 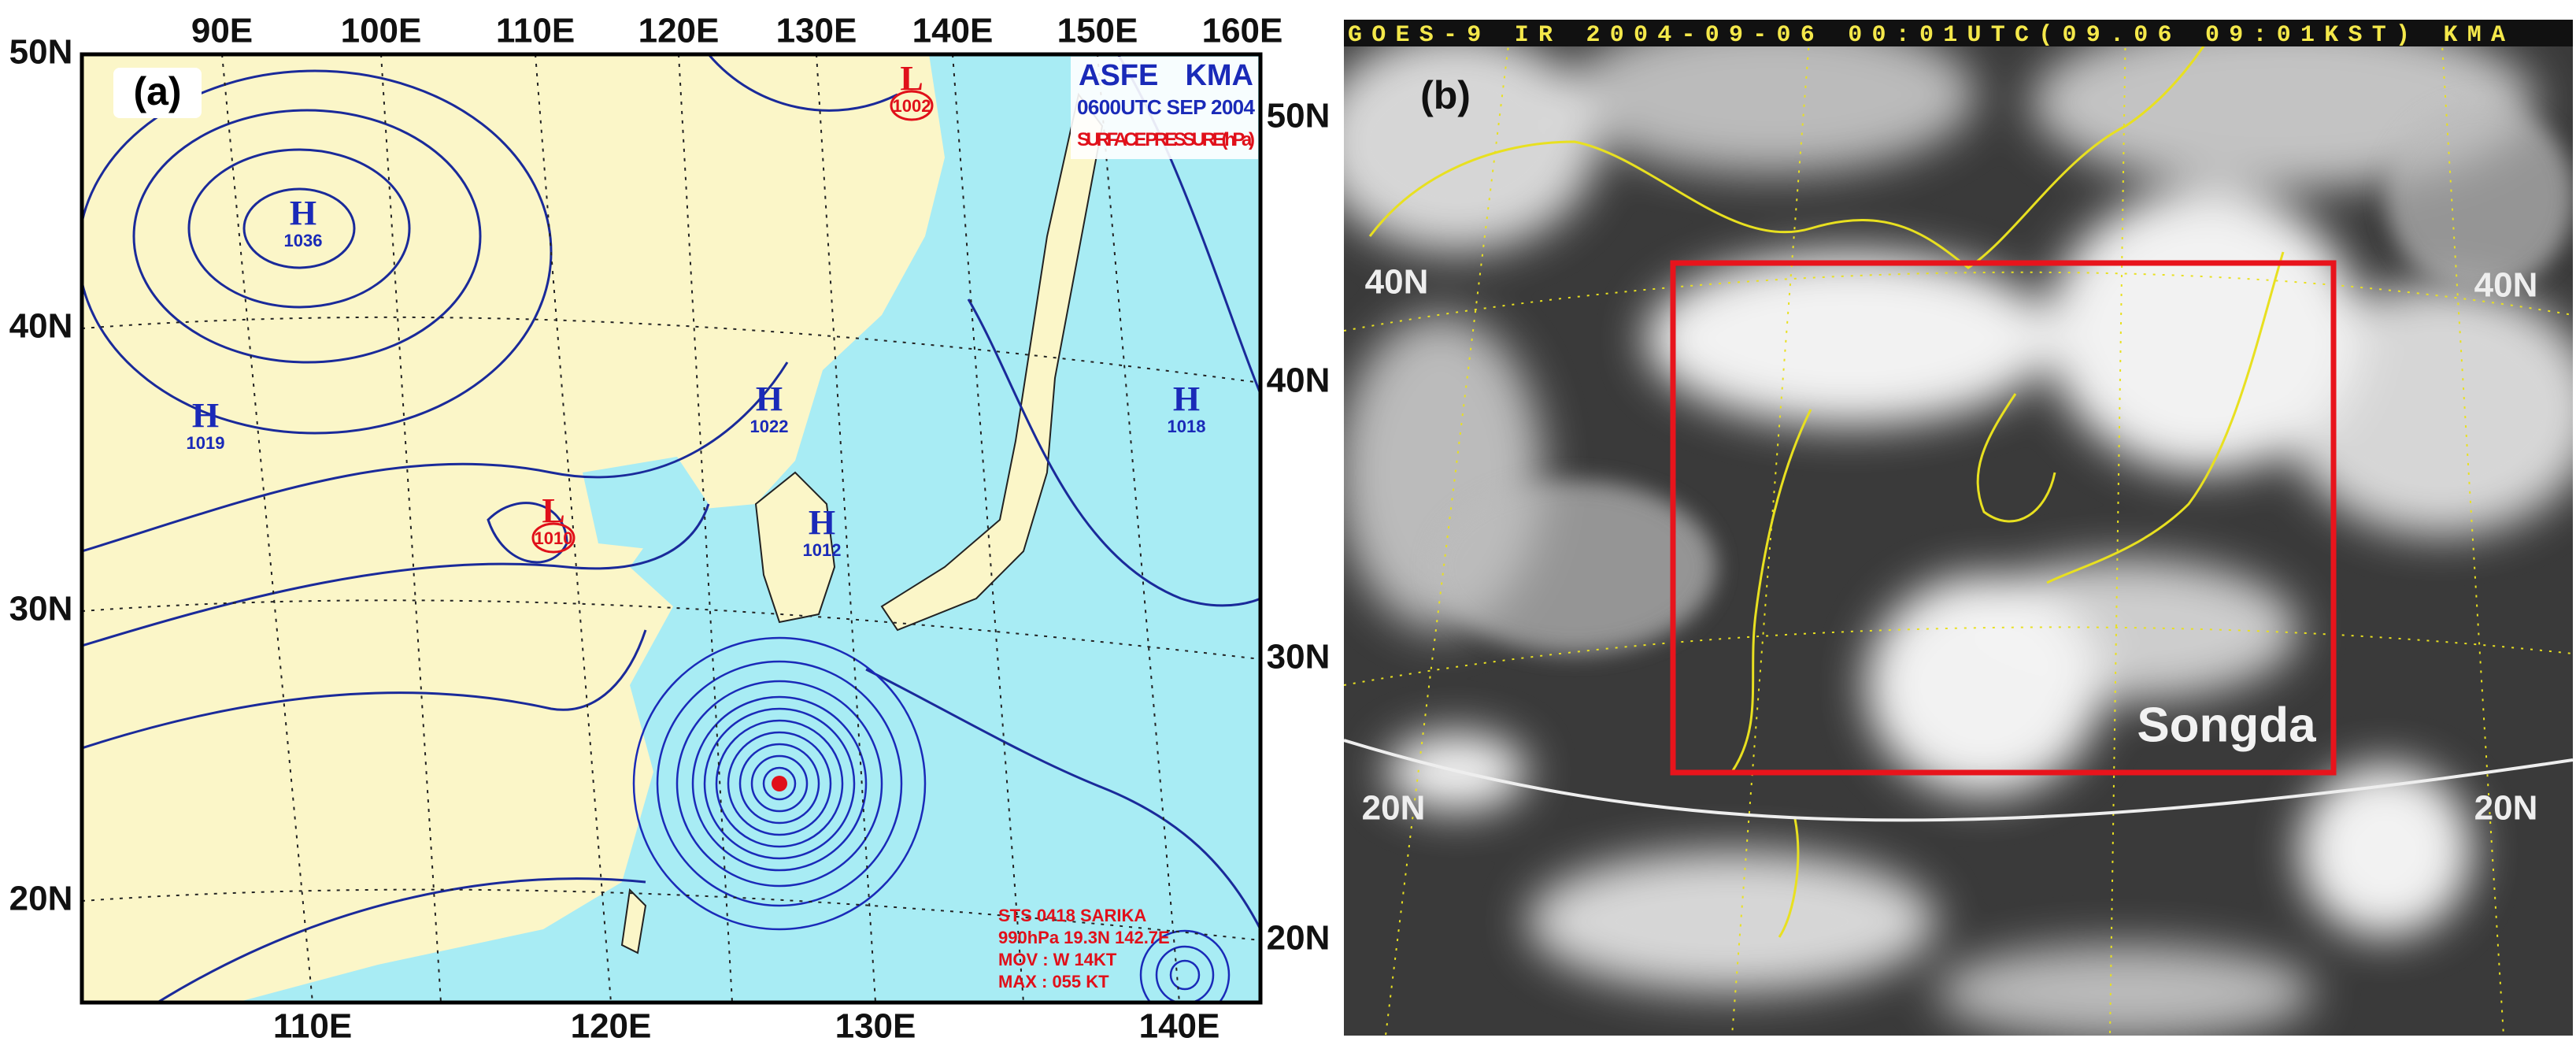 What do you see at coordinates (931, 819) in the screenshot?
I see `typhoon-isobars` at bounding box center [931, 819].